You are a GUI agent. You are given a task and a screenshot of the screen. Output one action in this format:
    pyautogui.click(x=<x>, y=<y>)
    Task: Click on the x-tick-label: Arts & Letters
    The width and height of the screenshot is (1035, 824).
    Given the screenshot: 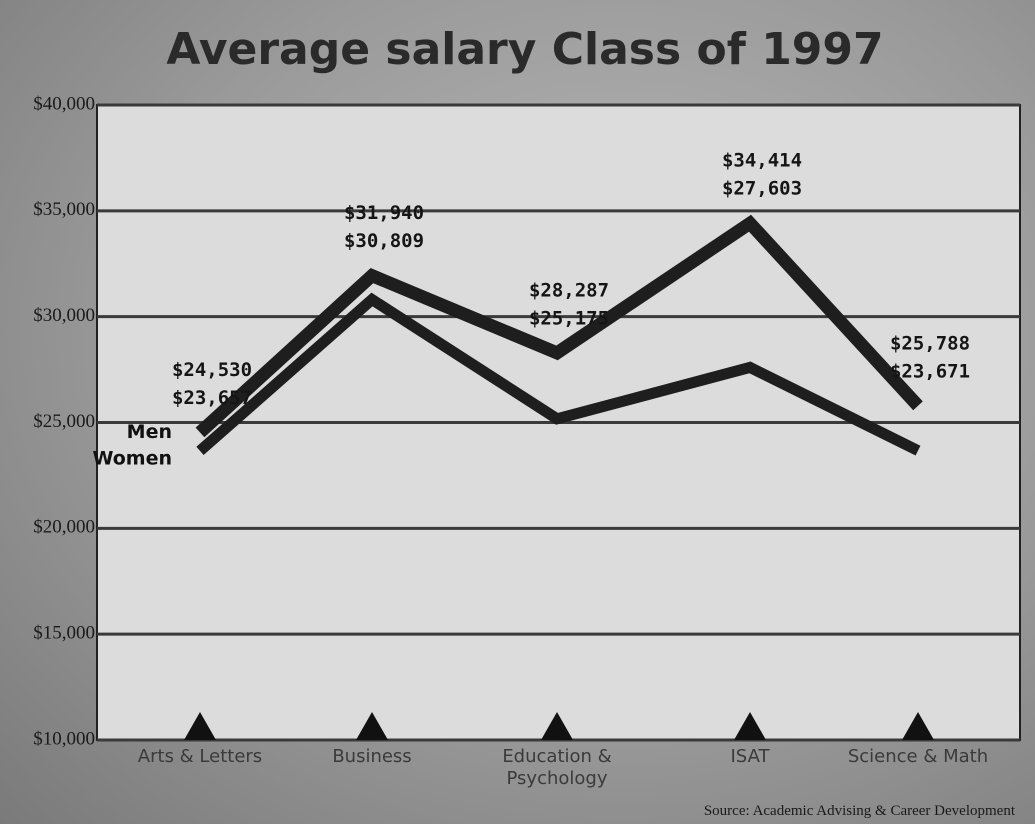 What is the action you would take?
    pyautogui.click(x=200, y=756)
    